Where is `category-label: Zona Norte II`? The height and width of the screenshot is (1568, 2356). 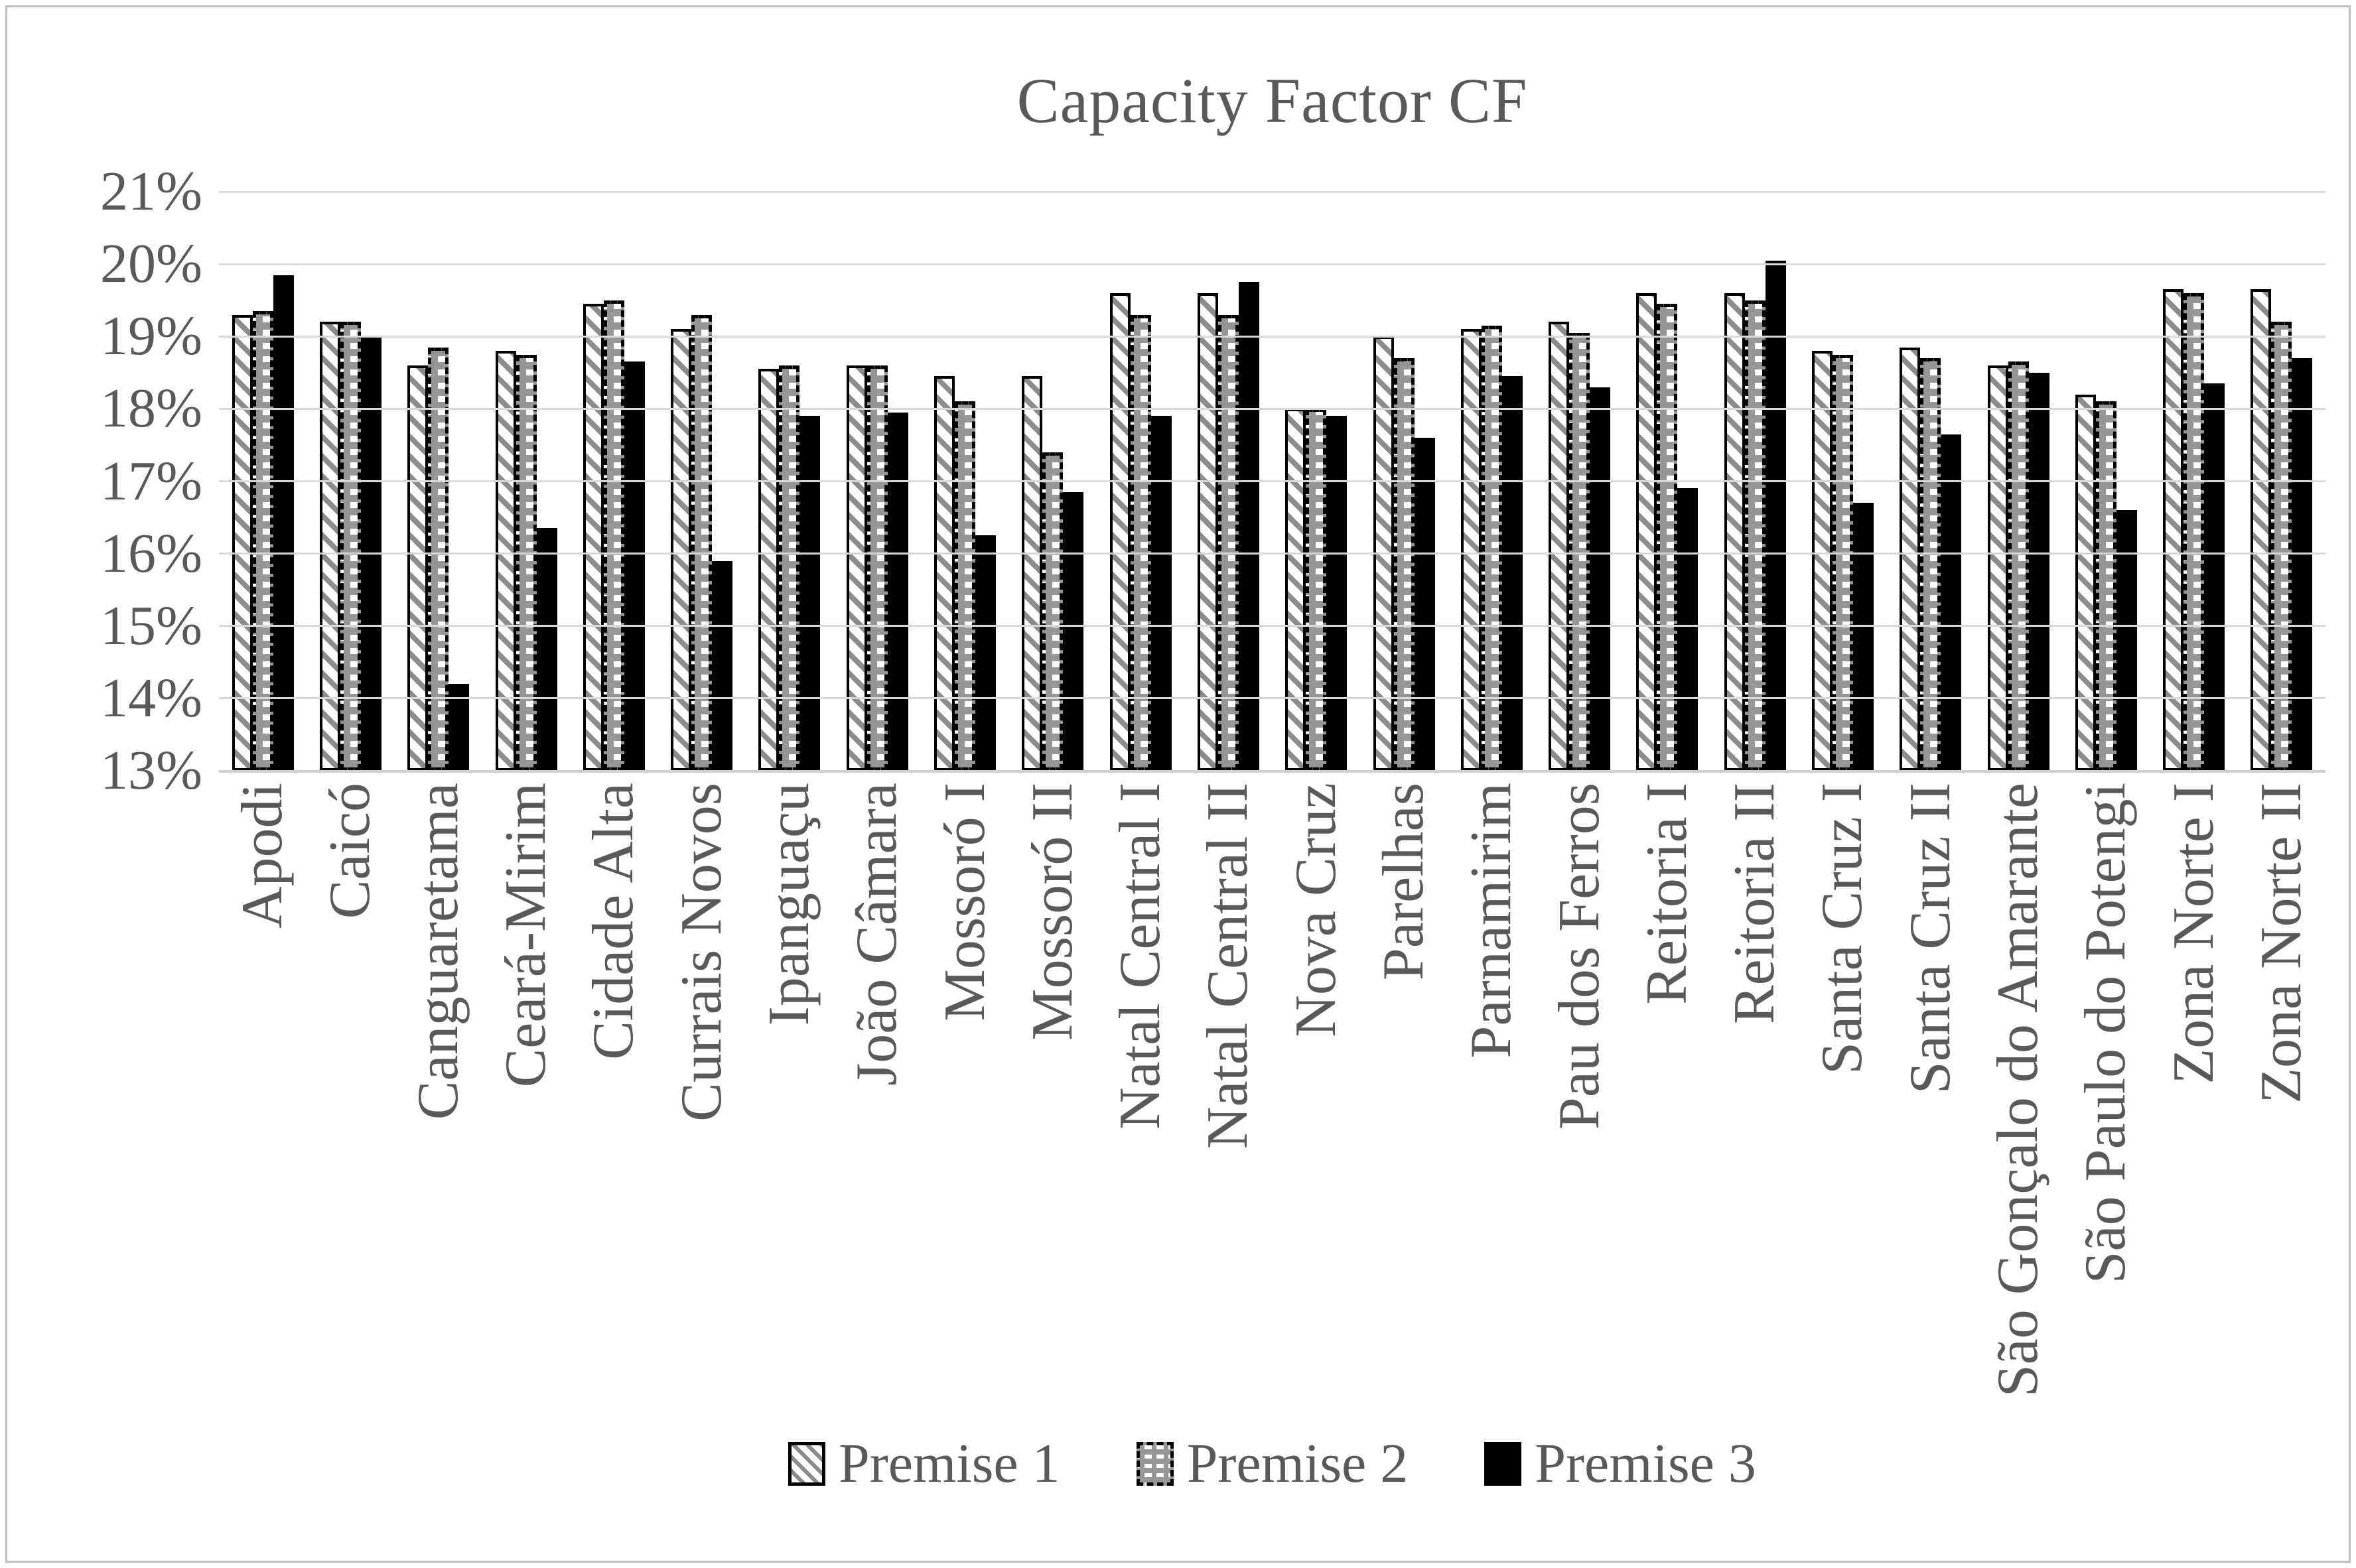 category-label: Zona Norte II is located at coordinates (2281, 944).